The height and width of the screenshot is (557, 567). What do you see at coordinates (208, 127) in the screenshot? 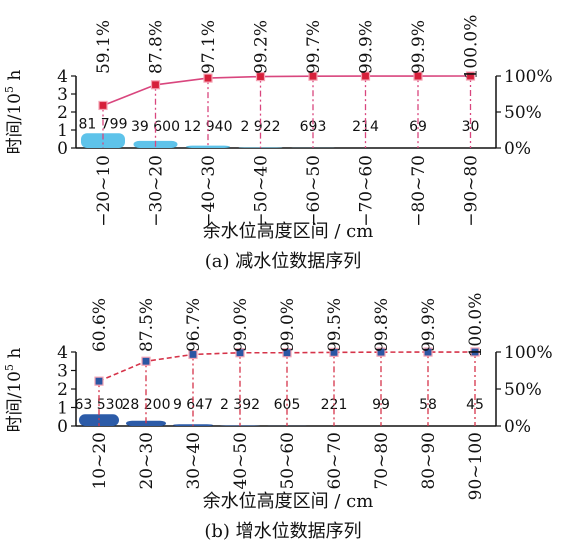
I see `bar-value-label: 12 940` at bounding box center [208, 127].